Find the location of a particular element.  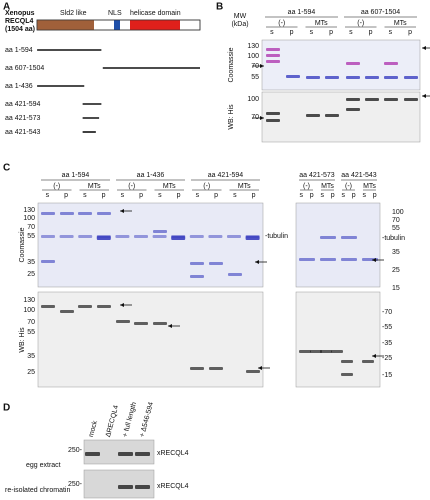

protein-outline is located at coordinates (118, 25).